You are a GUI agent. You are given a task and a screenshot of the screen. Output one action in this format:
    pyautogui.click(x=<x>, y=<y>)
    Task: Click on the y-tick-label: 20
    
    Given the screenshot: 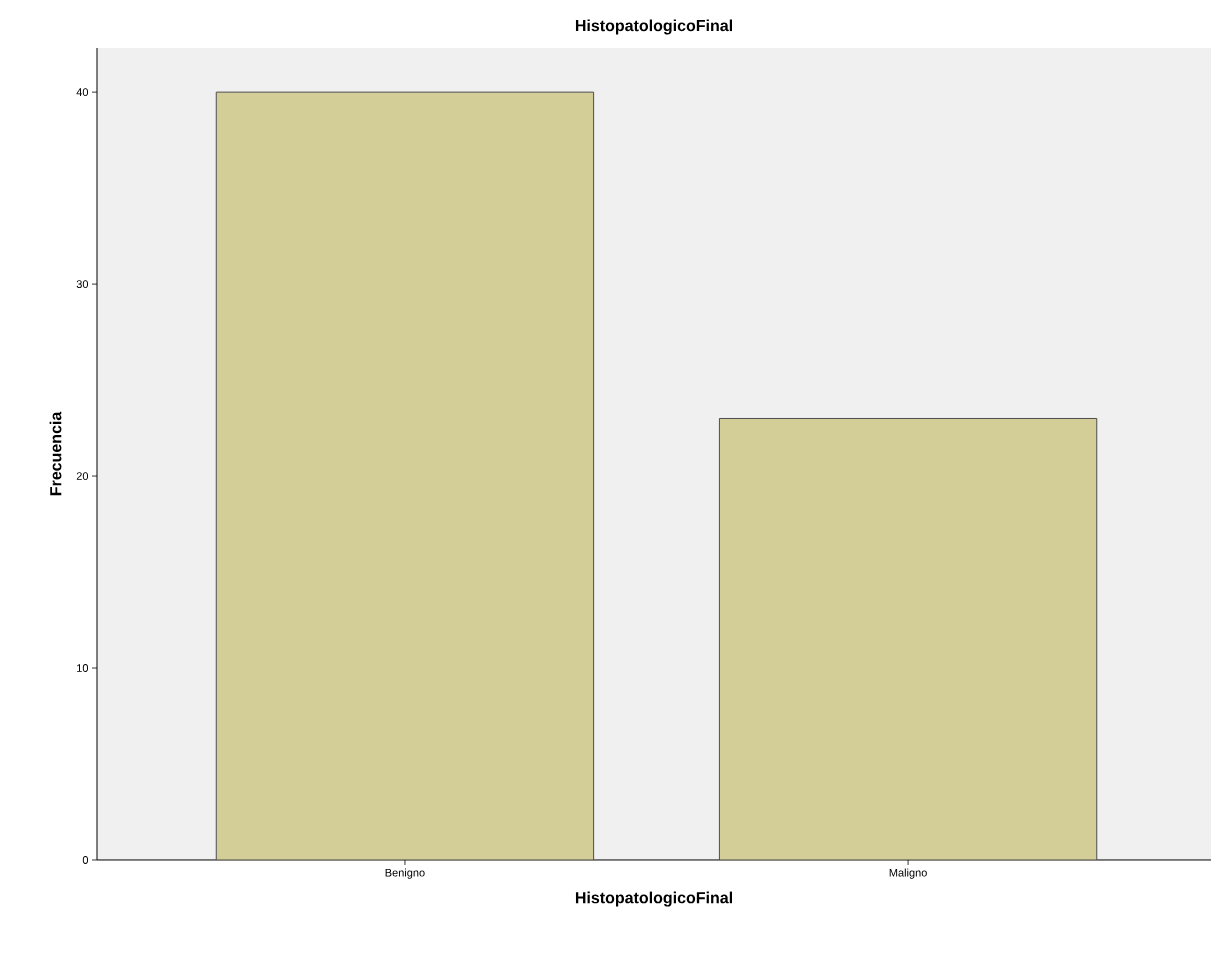 What is the action you would take?
    pyautogui.click(x=82, y=476)
    